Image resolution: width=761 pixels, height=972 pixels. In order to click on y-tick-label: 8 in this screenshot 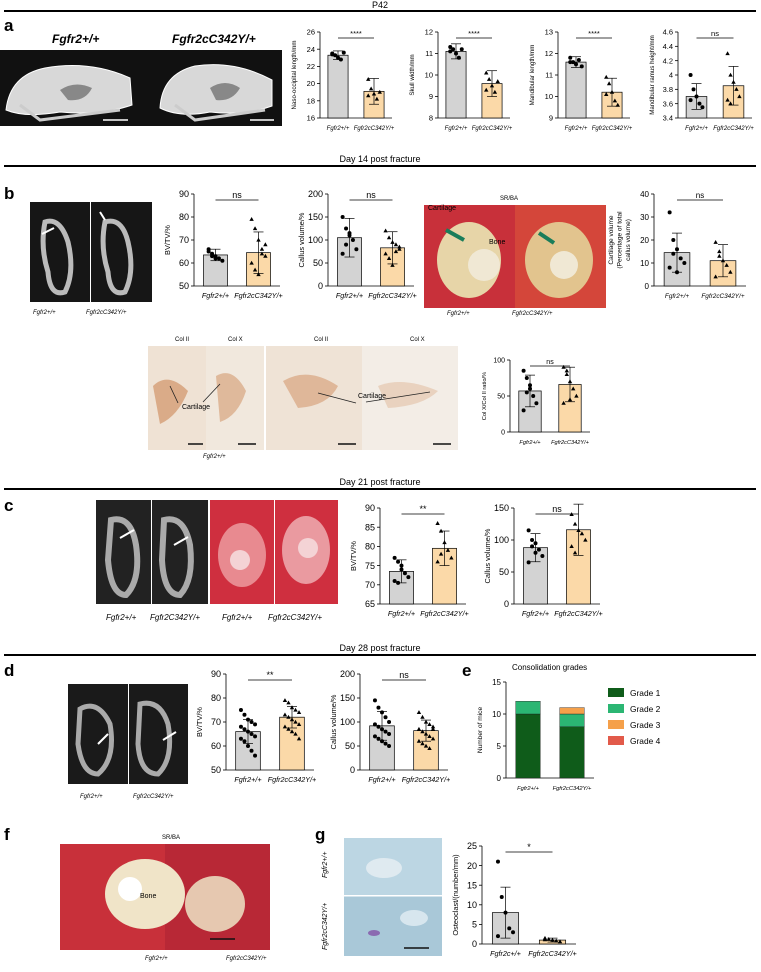, I will do `click(431, 118)`.